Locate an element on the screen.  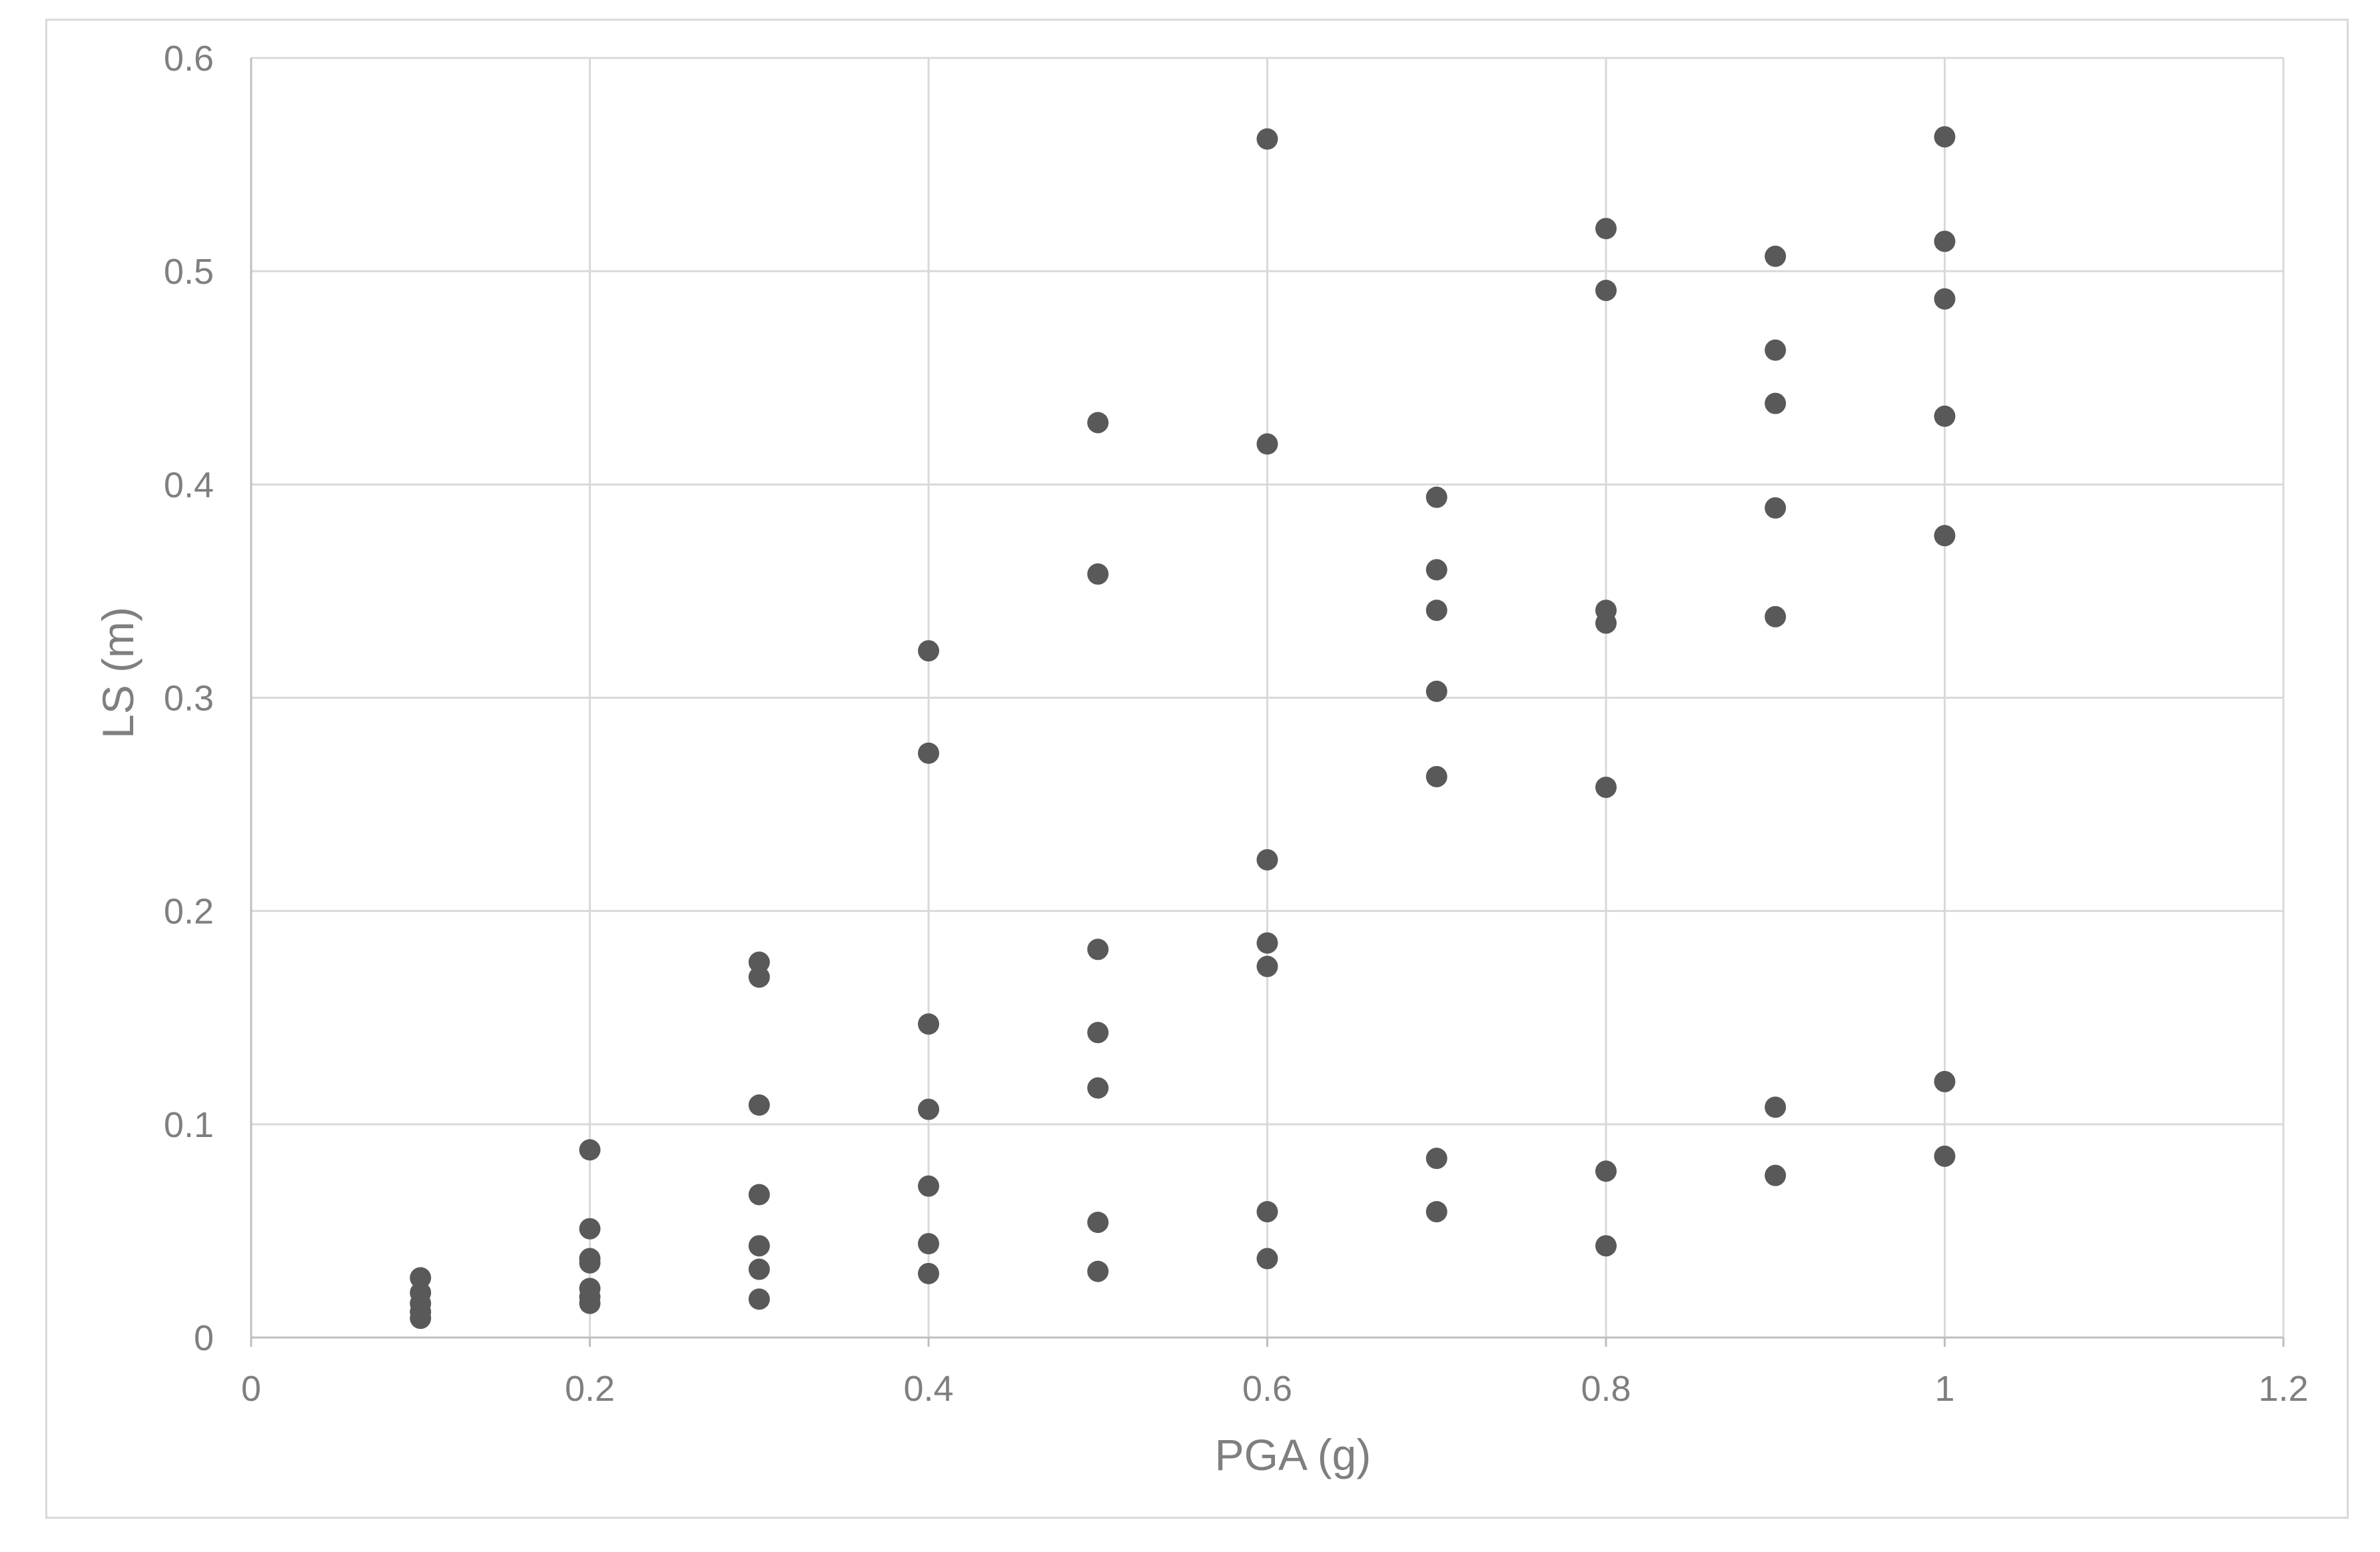
x-tick-label: 0.4 is located at coordinates (928, 1389).